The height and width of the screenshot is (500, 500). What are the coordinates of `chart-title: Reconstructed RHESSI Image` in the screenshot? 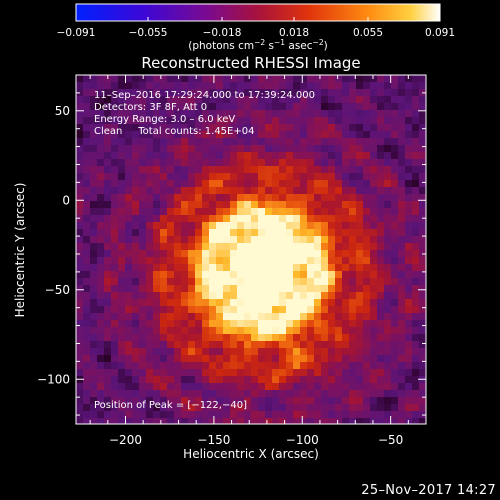 It's located at (250, 63).